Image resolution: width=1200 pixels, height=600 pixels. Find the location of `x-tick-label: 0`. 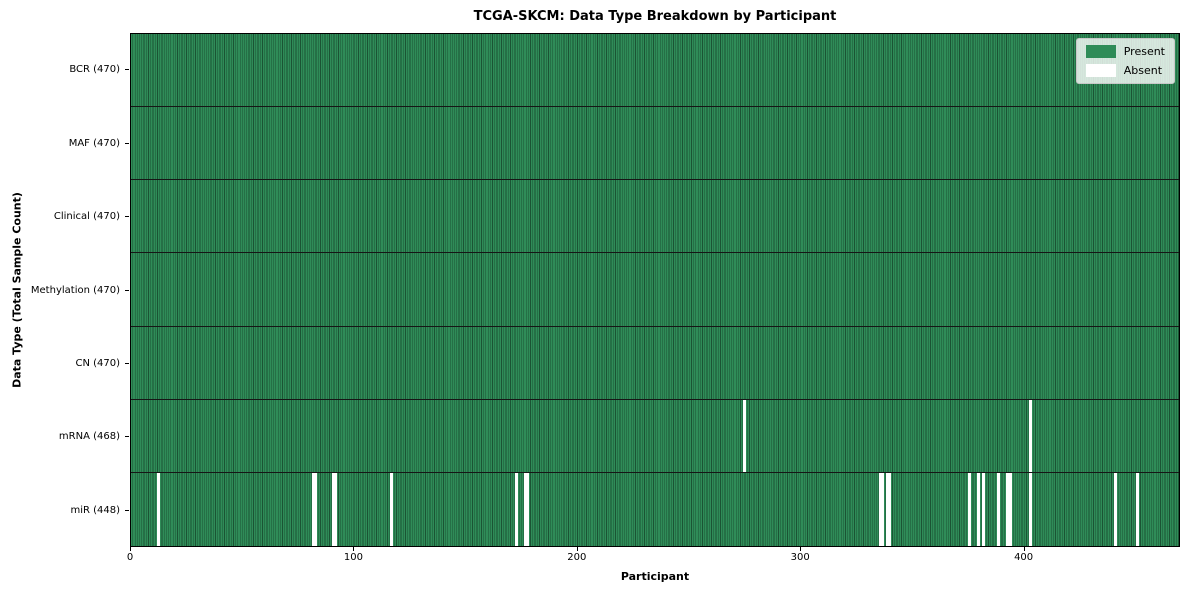

x-tick-label: 0 is located at coordinates (130, 557).